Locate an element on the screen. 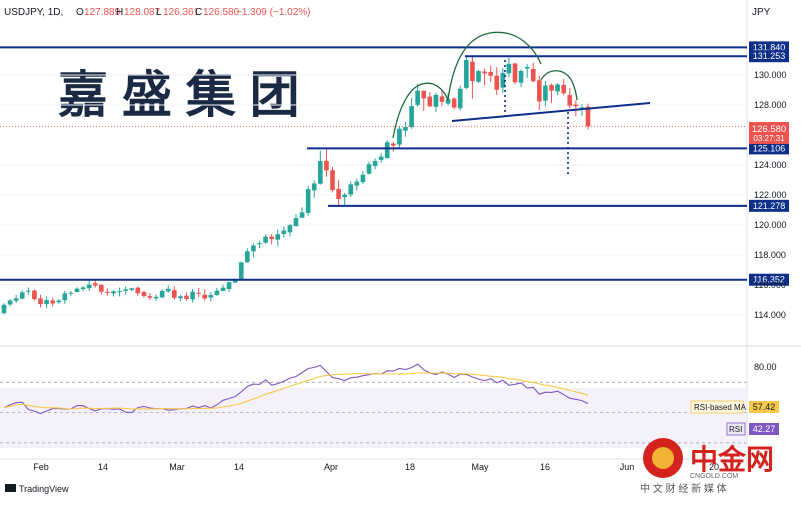 Image resolution: width=801 pixels, height=506 pixels. level-label: 116.352 is located at coordinates (769, 280).